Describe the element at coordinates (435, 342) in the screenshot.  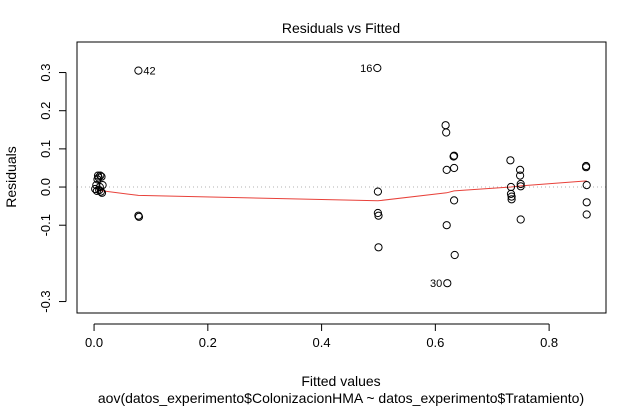
I see `x-tick-label: 0.6` at that location.